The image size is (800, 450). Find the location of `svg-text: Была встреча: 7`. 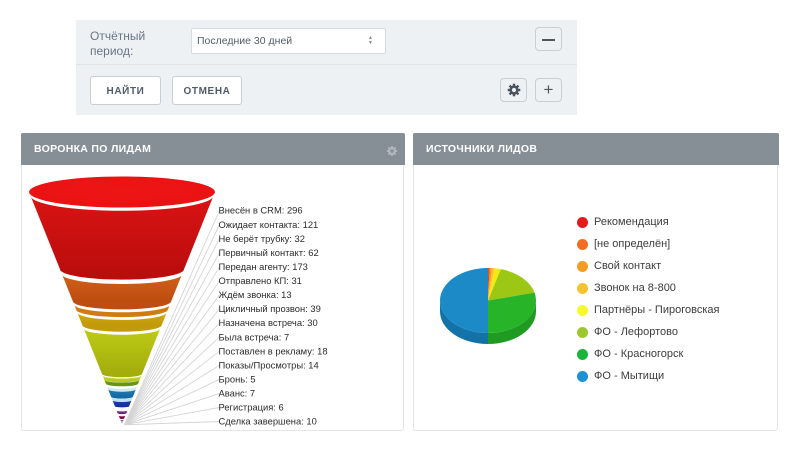

svg-text: Была встреча: 7 is located at coordinates (254, 336).